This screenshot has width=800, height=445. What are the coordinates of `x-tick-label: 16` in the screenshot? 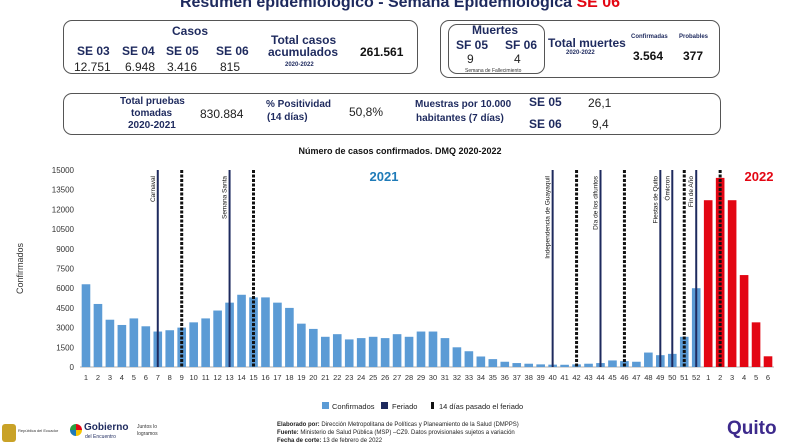 It's located at (265, 377).